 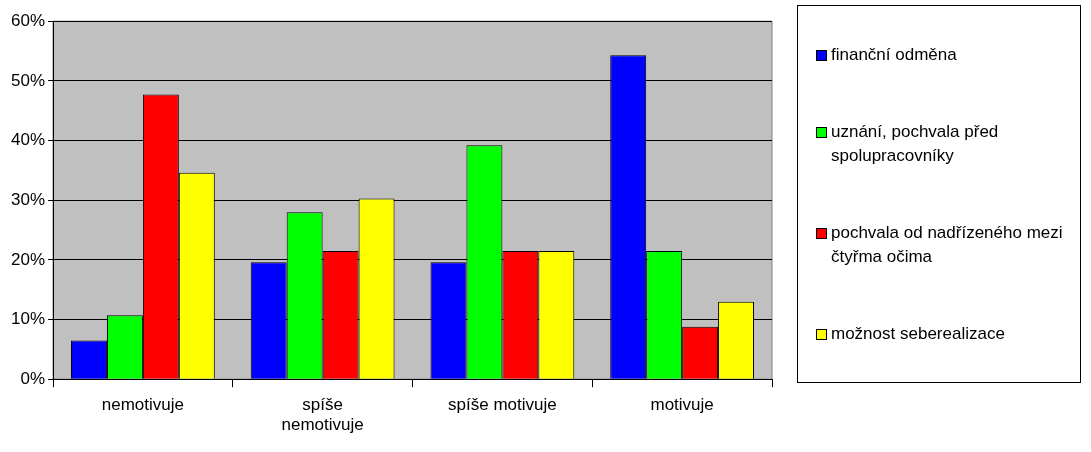 I want to click on x-tick-label: nemotivuje, so click(x=143, y=405).